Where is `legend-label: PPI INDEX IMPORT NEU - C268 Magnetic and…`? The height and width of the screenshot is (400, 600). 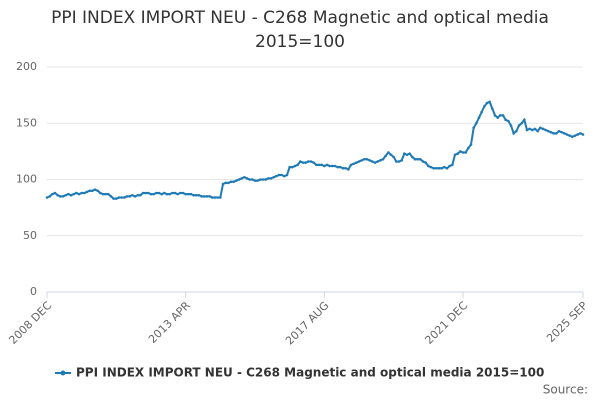
legend-label: PPI INDEX IMPORT NEU - C268 Magnetic and… is located at coordinates (310, 373).